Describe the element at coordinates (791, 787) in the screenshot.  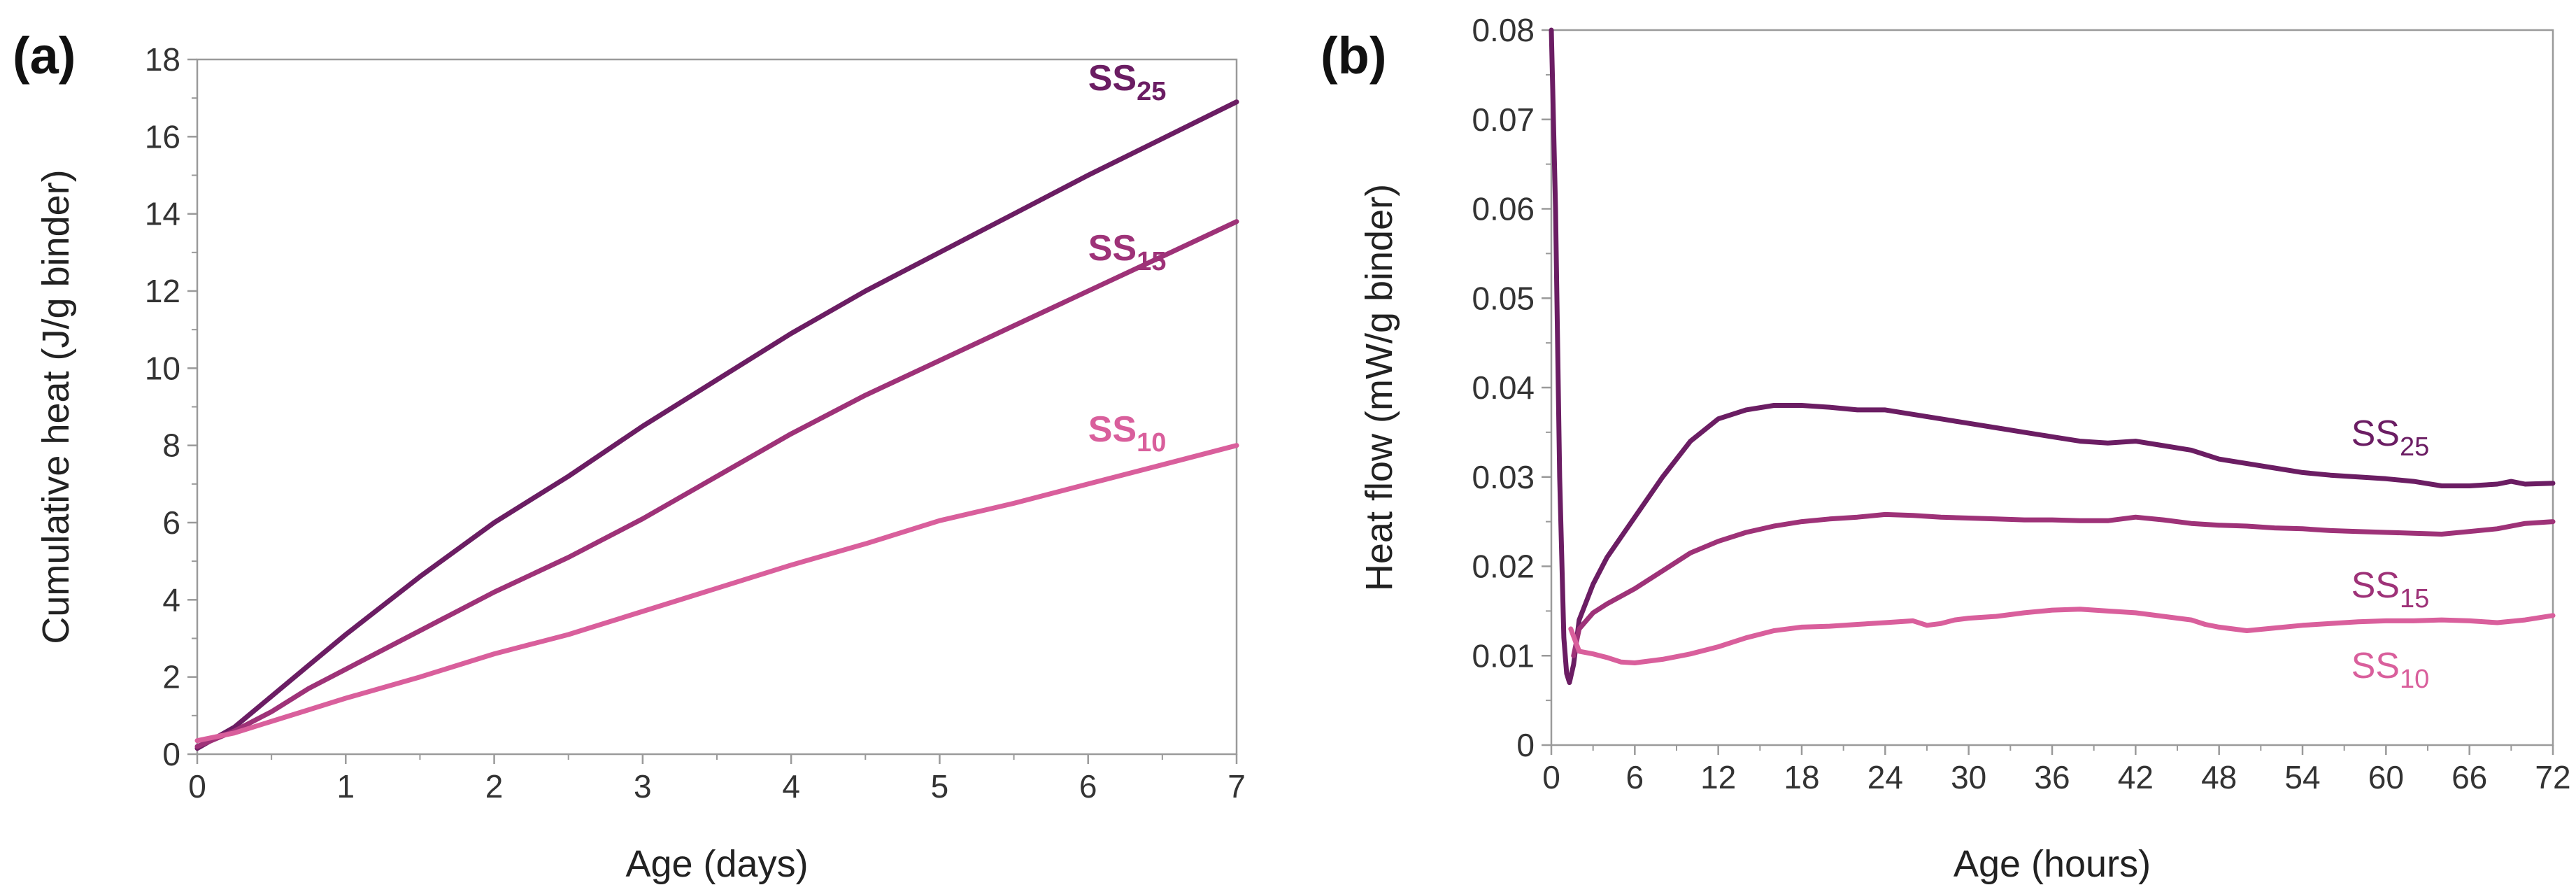
I see `x-tick-label: 4` at that location.